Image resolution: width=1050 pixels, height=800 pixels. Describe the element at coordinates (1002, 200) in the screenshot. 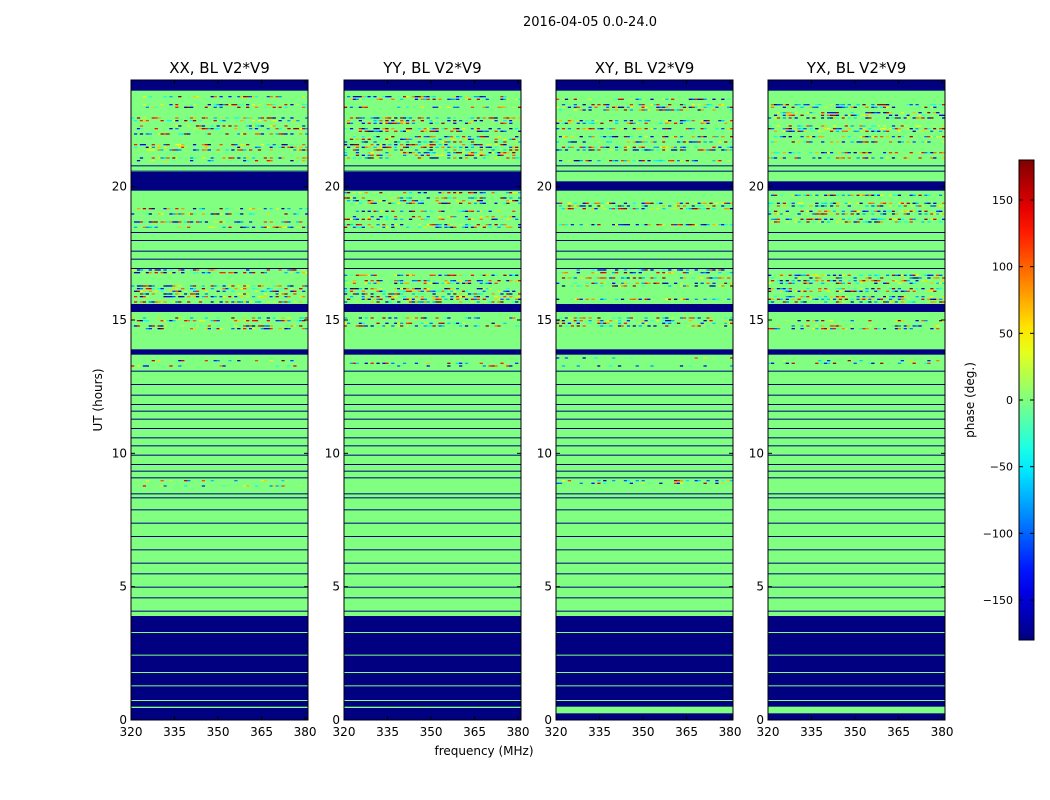

I see `colorbar-tick-label: 150` at that location.